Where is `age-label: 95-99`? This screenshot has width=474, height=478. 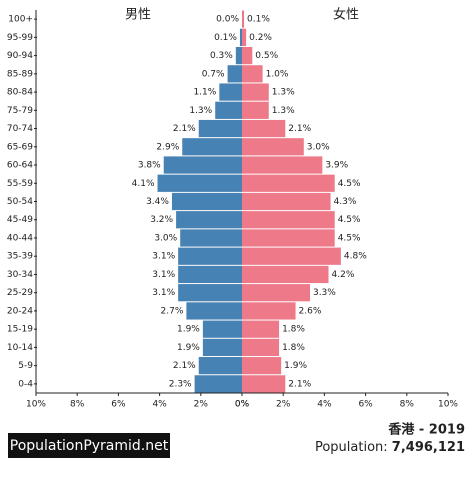
age-label: 95-99 is located at coordinates (20, 38).